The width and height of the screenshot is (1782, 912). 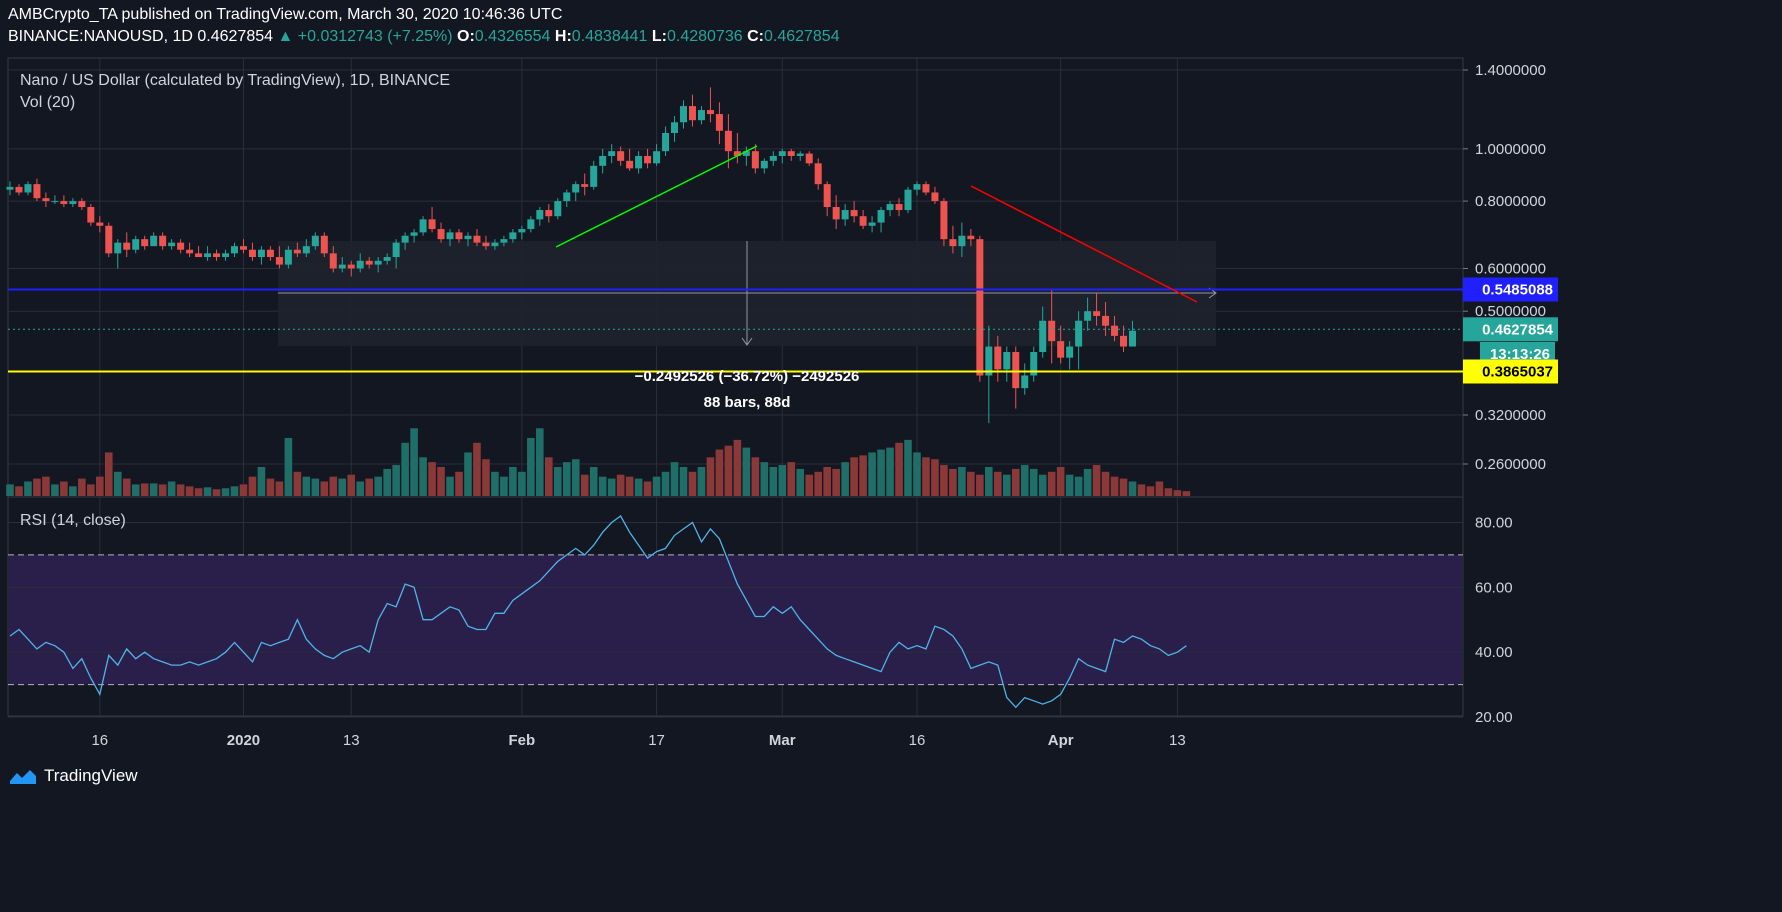 I want to click on close-label: C:, so click(x=755, y=36).